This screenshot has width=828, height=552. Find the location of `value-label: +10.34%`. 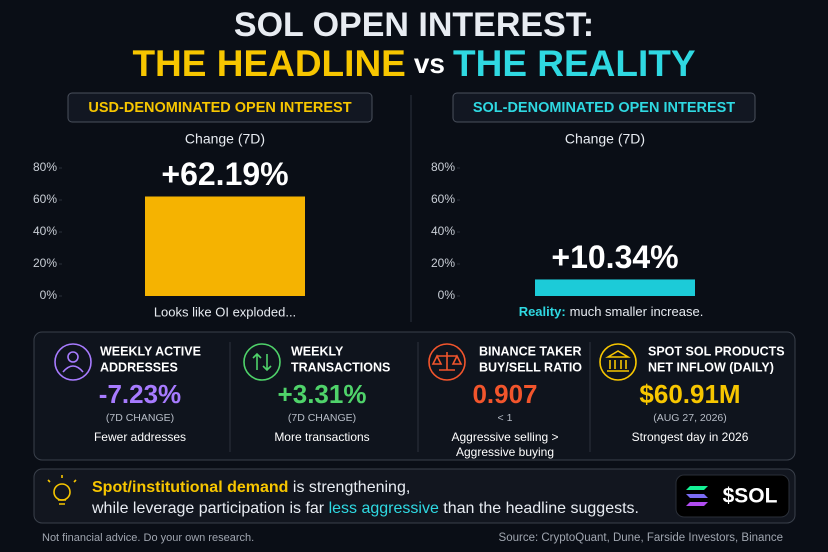

value-label: +10.34% is located at coordinates (614, 257).